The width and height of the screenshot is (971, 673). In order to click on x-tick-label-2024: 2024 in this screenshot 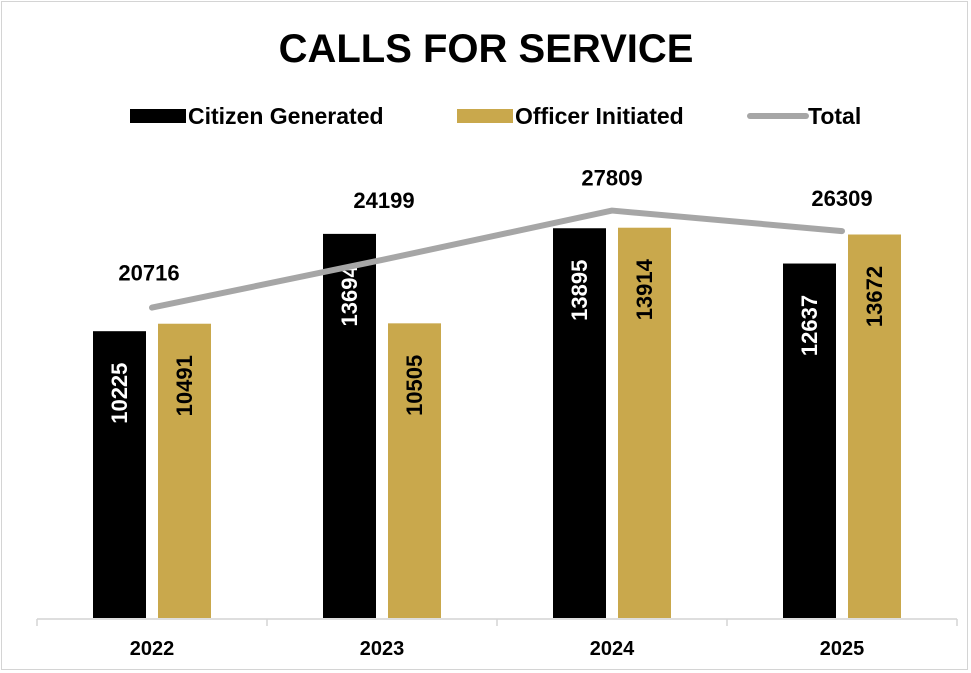, I will do `click(612, 649)`.